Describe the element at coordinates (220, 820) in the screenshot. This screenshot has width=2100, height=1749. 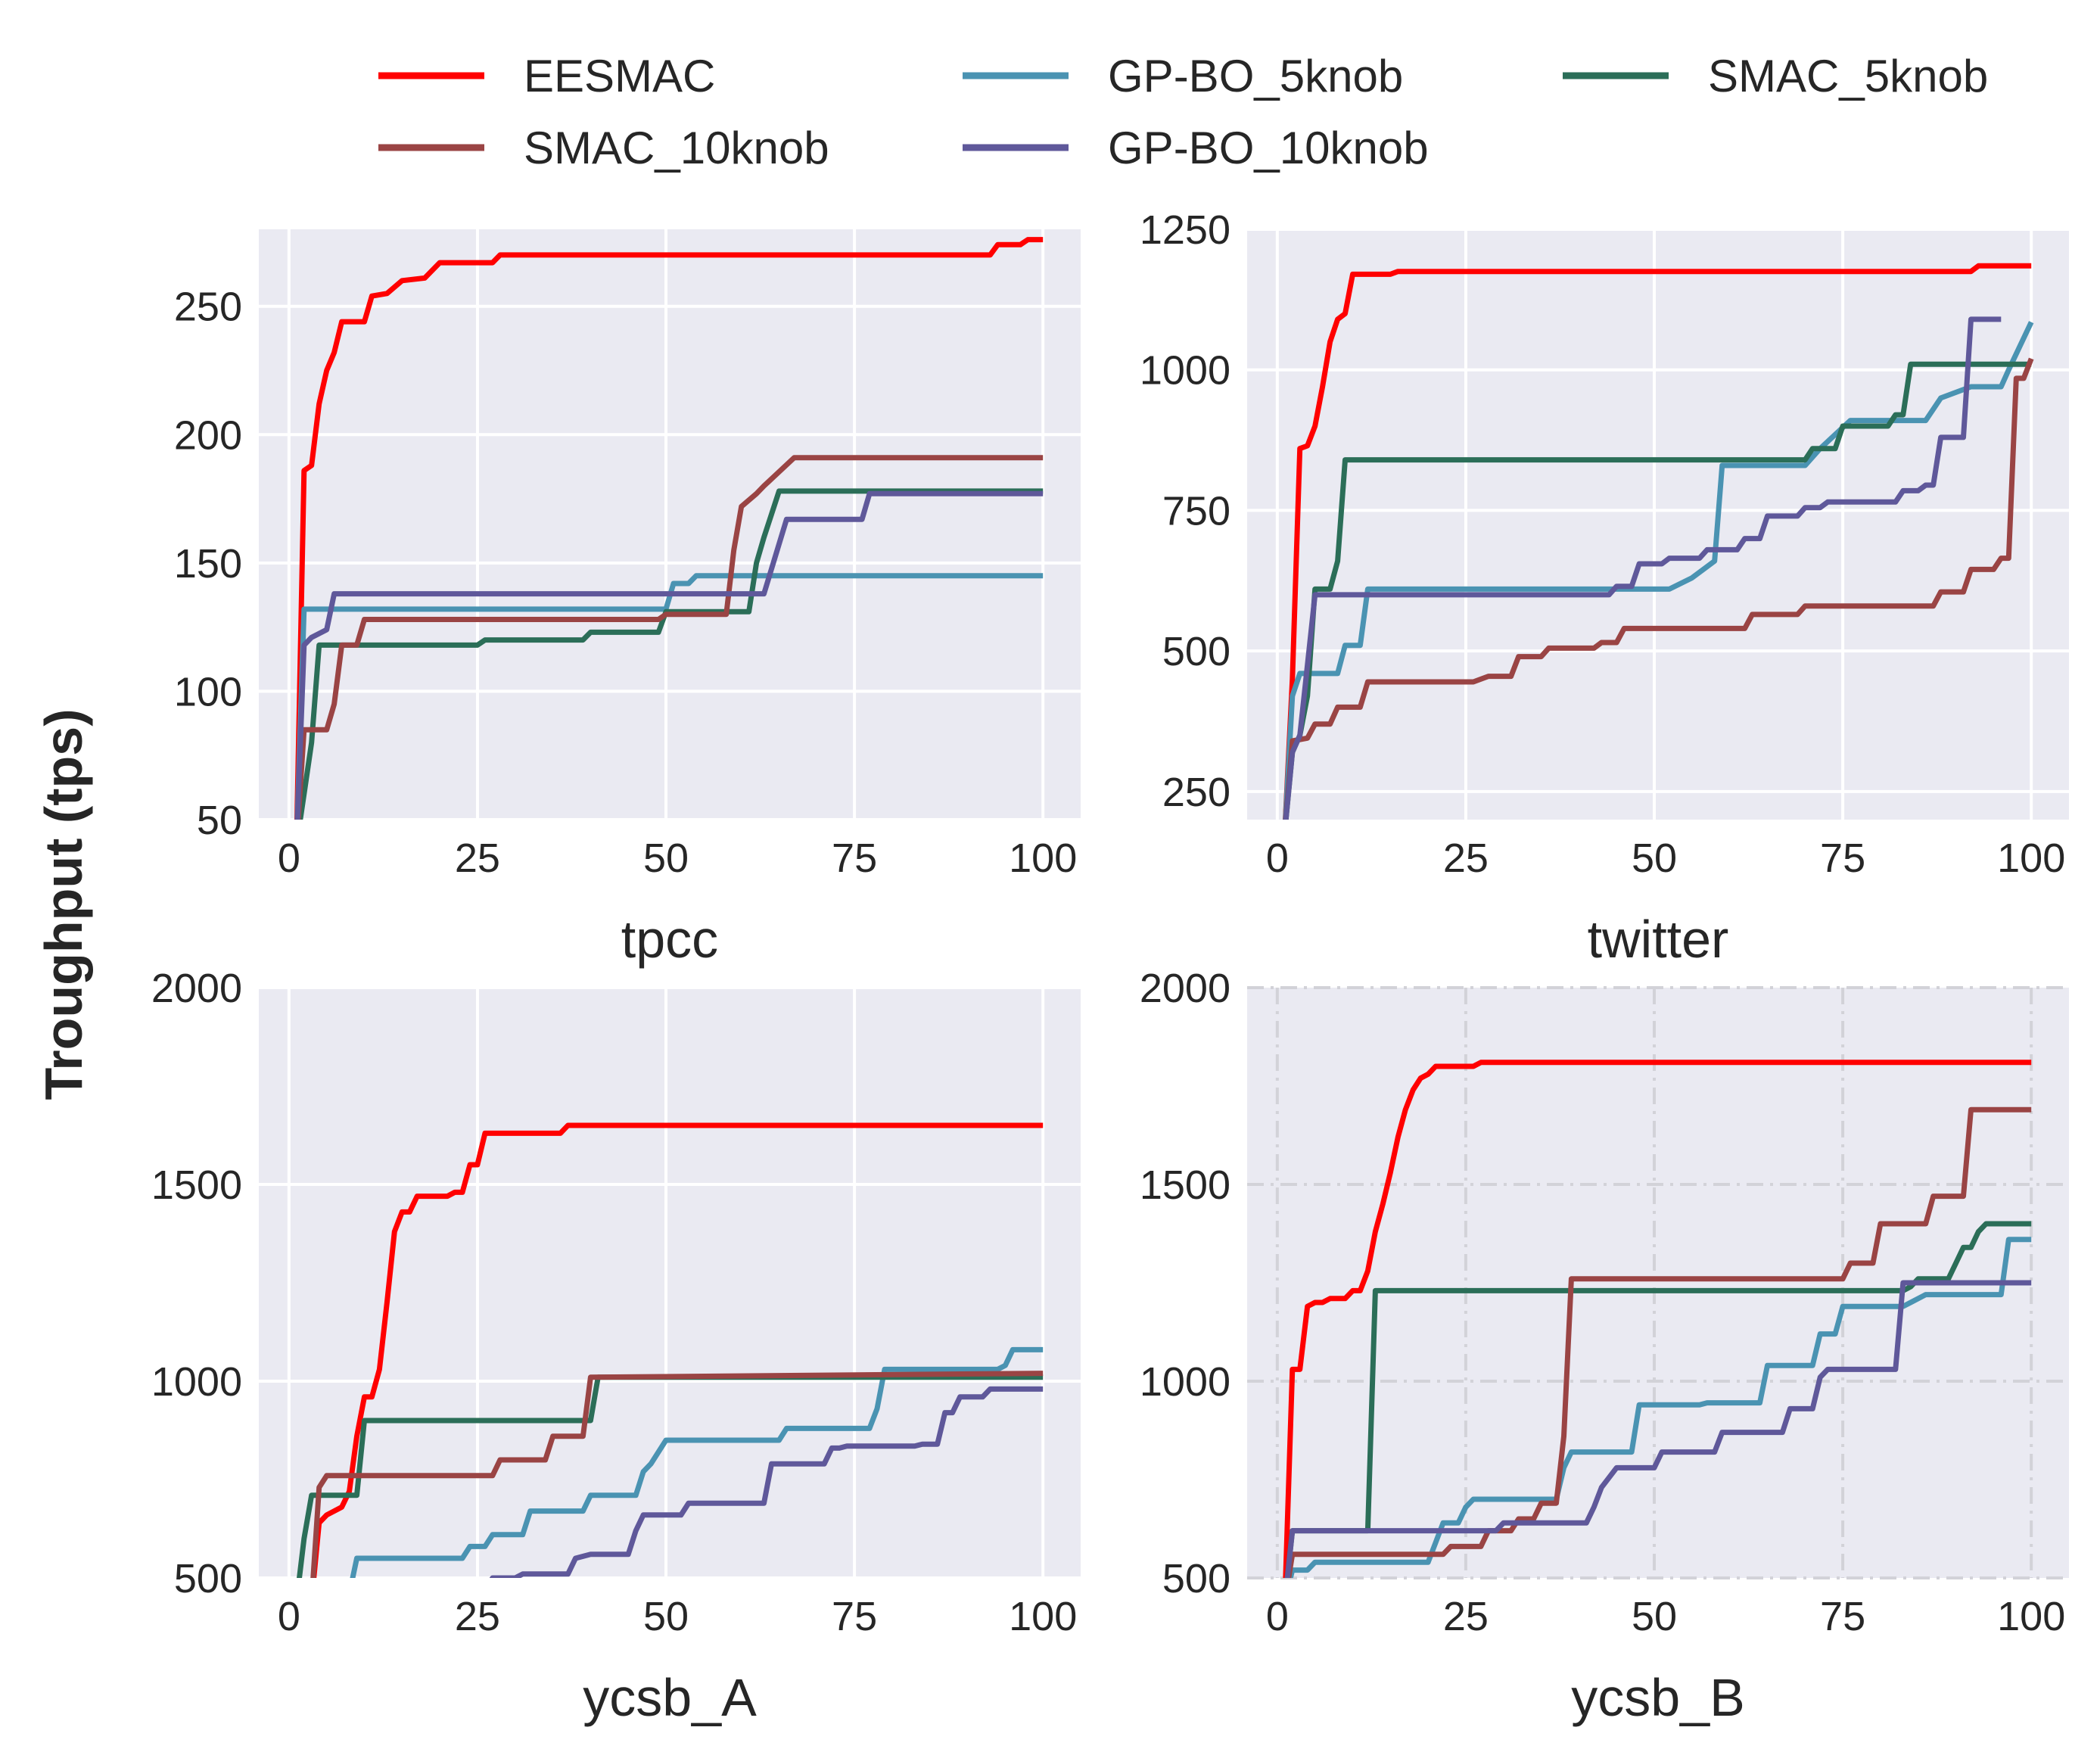
I see `tpcc-y-tick-label: 50` at that location.